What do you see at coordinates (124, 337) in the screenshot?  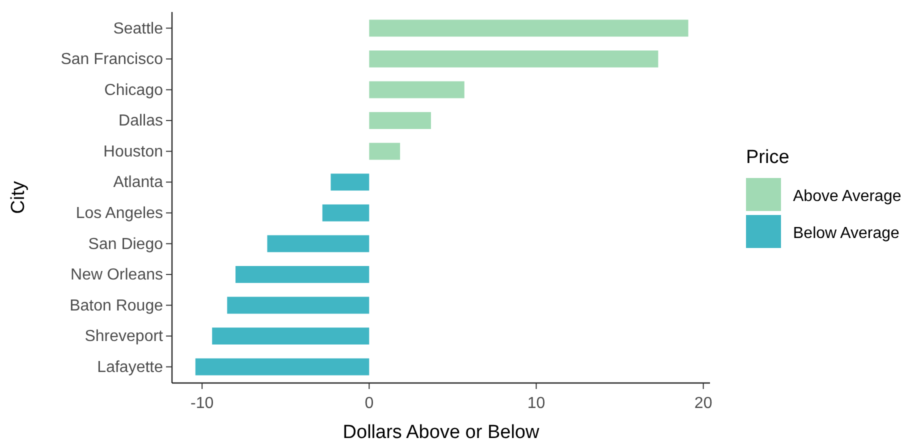 I see `y-tick-label: Shreveport` at bounding box center [124, 337].